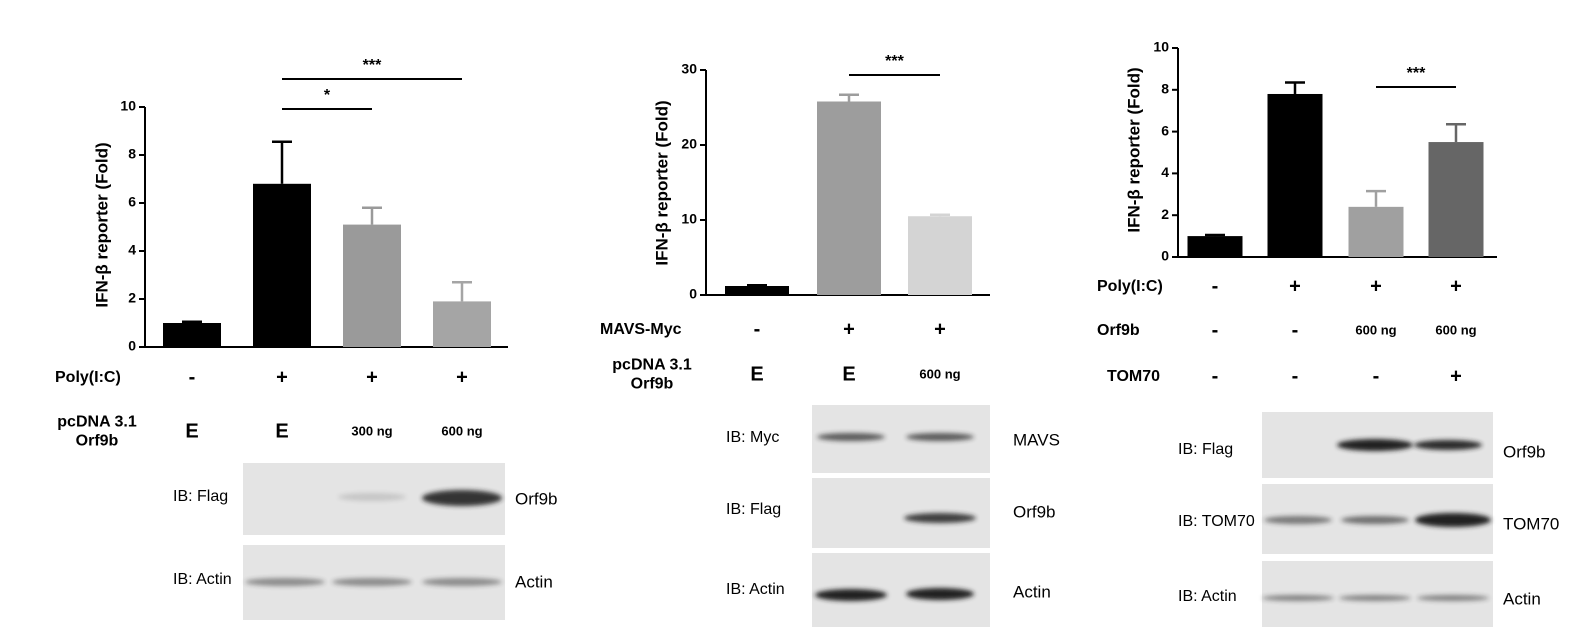 This screenshot has height=638, width=1593. I want to click on condition-label: TOM70, so click(1133, 376).